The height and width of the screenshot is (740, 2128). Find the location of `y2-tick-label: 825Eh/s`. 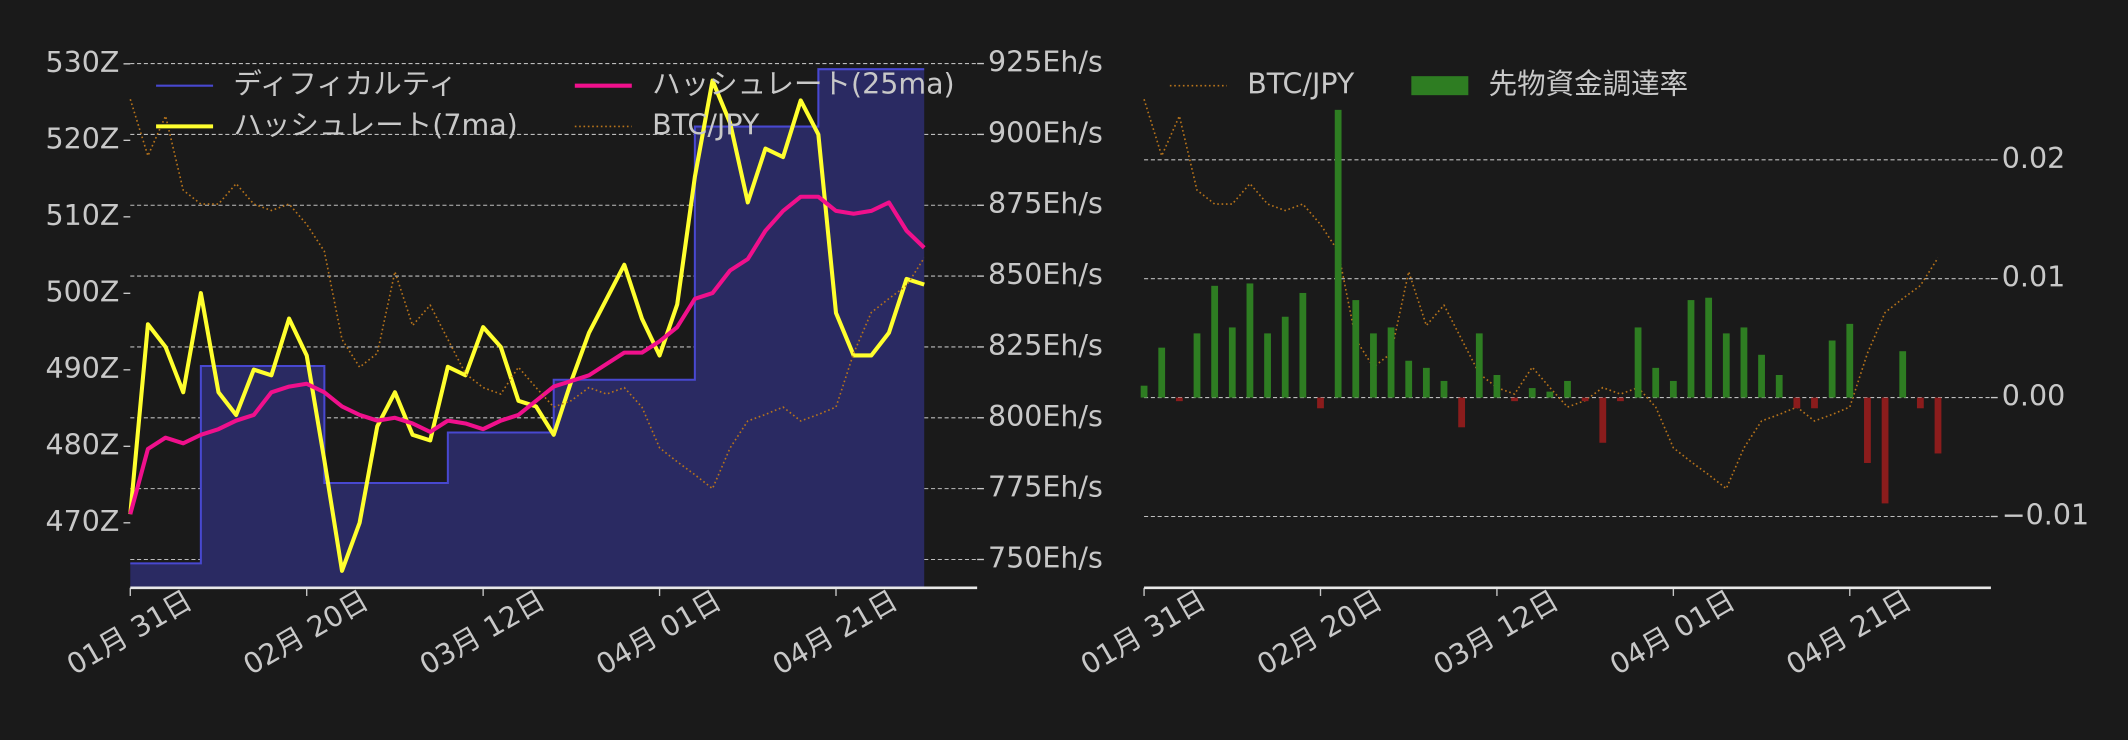

y2-tick-label: 825Eh/s is located at coordinates (1045, 345).